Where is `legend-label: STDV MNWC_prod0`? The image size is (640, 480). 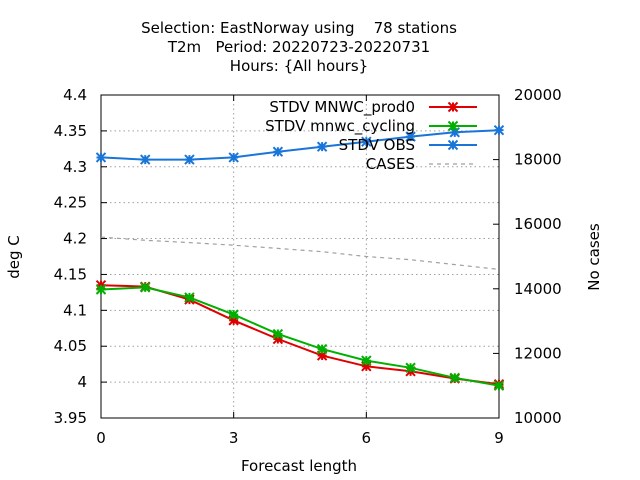
legend-label: STDV MNWC_prod0 is located at coordinates (342, 107).